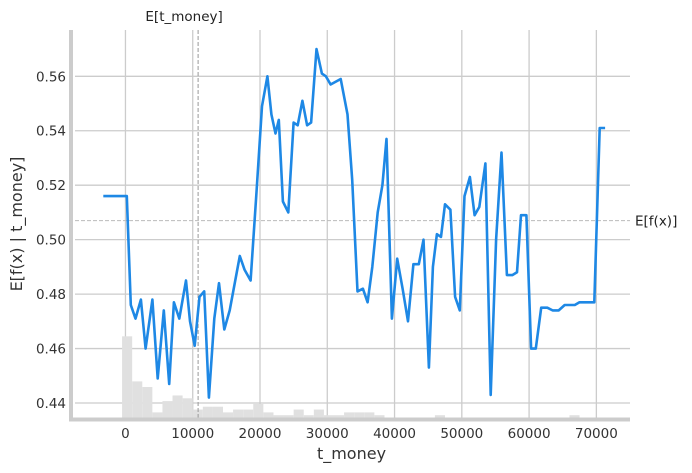  What do you see at coordinates (51, 132) in the screenshot?
I see `y-tick-label: 0.54` at bounding box center [51, 132].